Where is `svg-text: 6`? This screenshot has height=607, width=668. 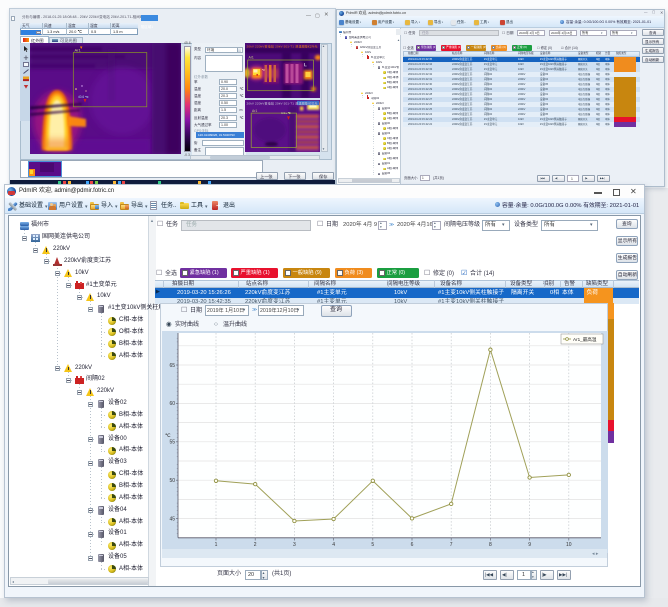
svg-text: 6 is located at coordinates (412, 545).